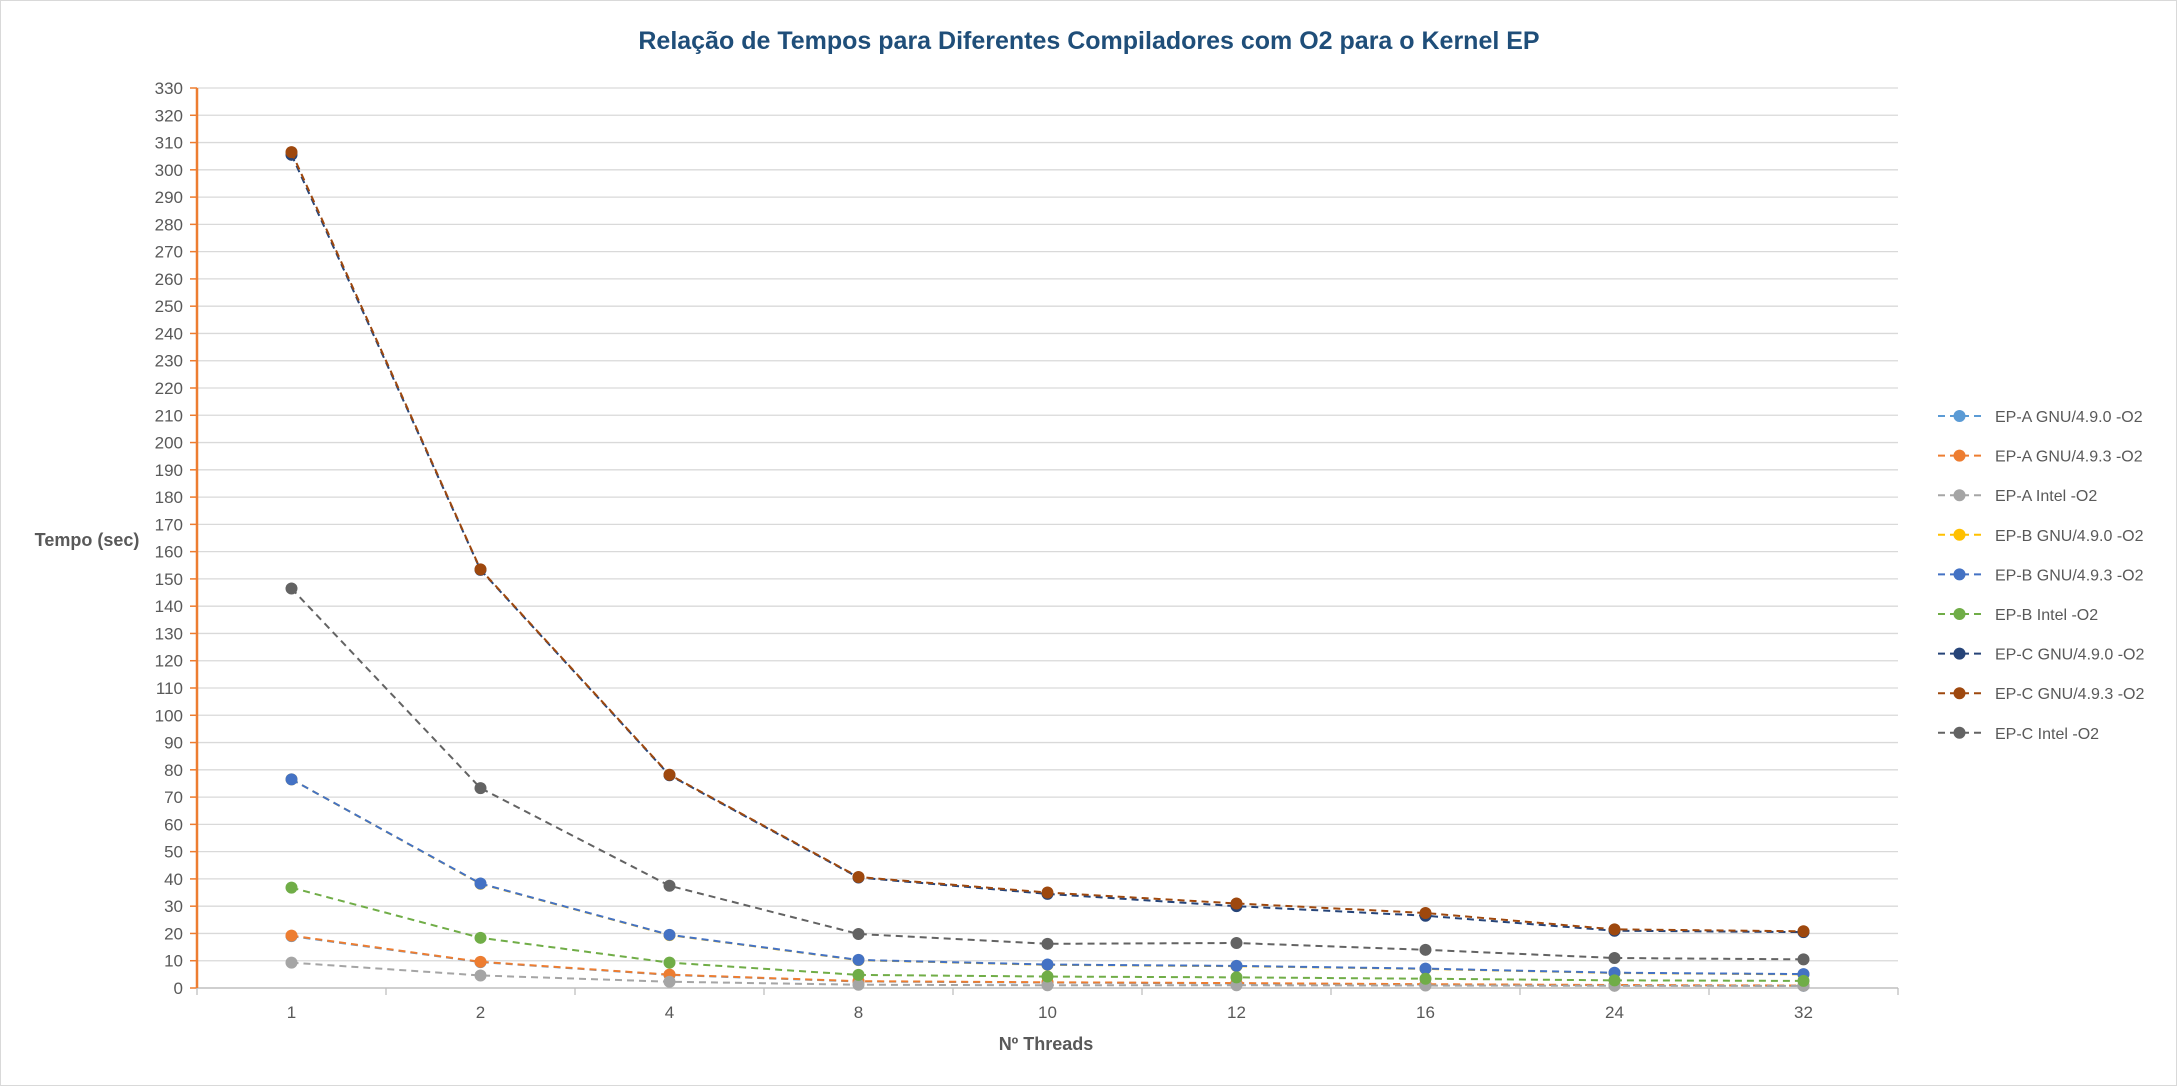 Image resolution: width=2177 pixels, height=1086 pixels. Describe the element at coordinates (1236, 1012) in the screenshot. I see `x-tick-label: 12` at that location.